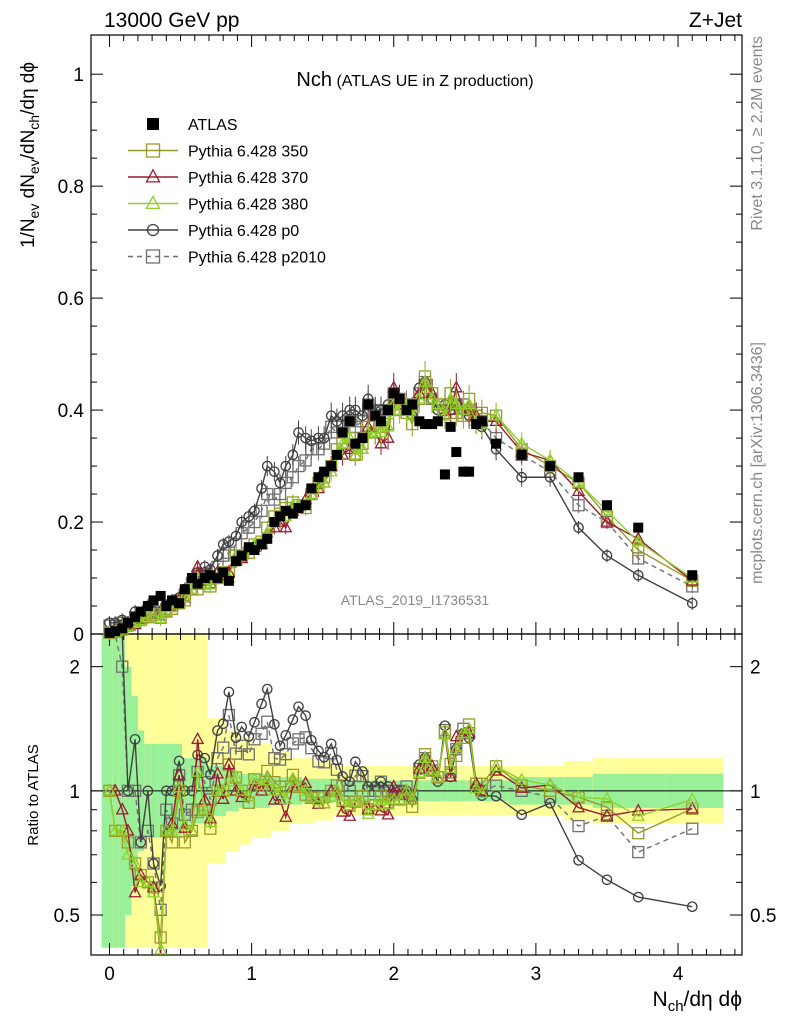  What do you see at coordinates (248, 205) in the screenshot?
I see `legend-label: Pythia 6.428 380` at bounding box center [248, 205].